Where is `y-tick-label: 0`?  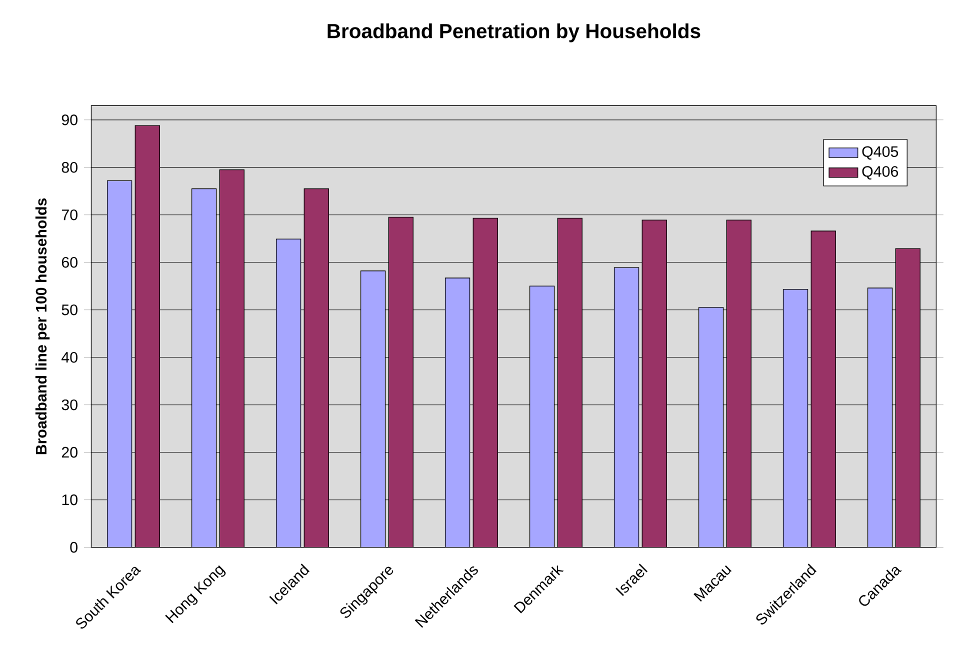 y-tick-label: 0 is located at coordinates (74, 547).